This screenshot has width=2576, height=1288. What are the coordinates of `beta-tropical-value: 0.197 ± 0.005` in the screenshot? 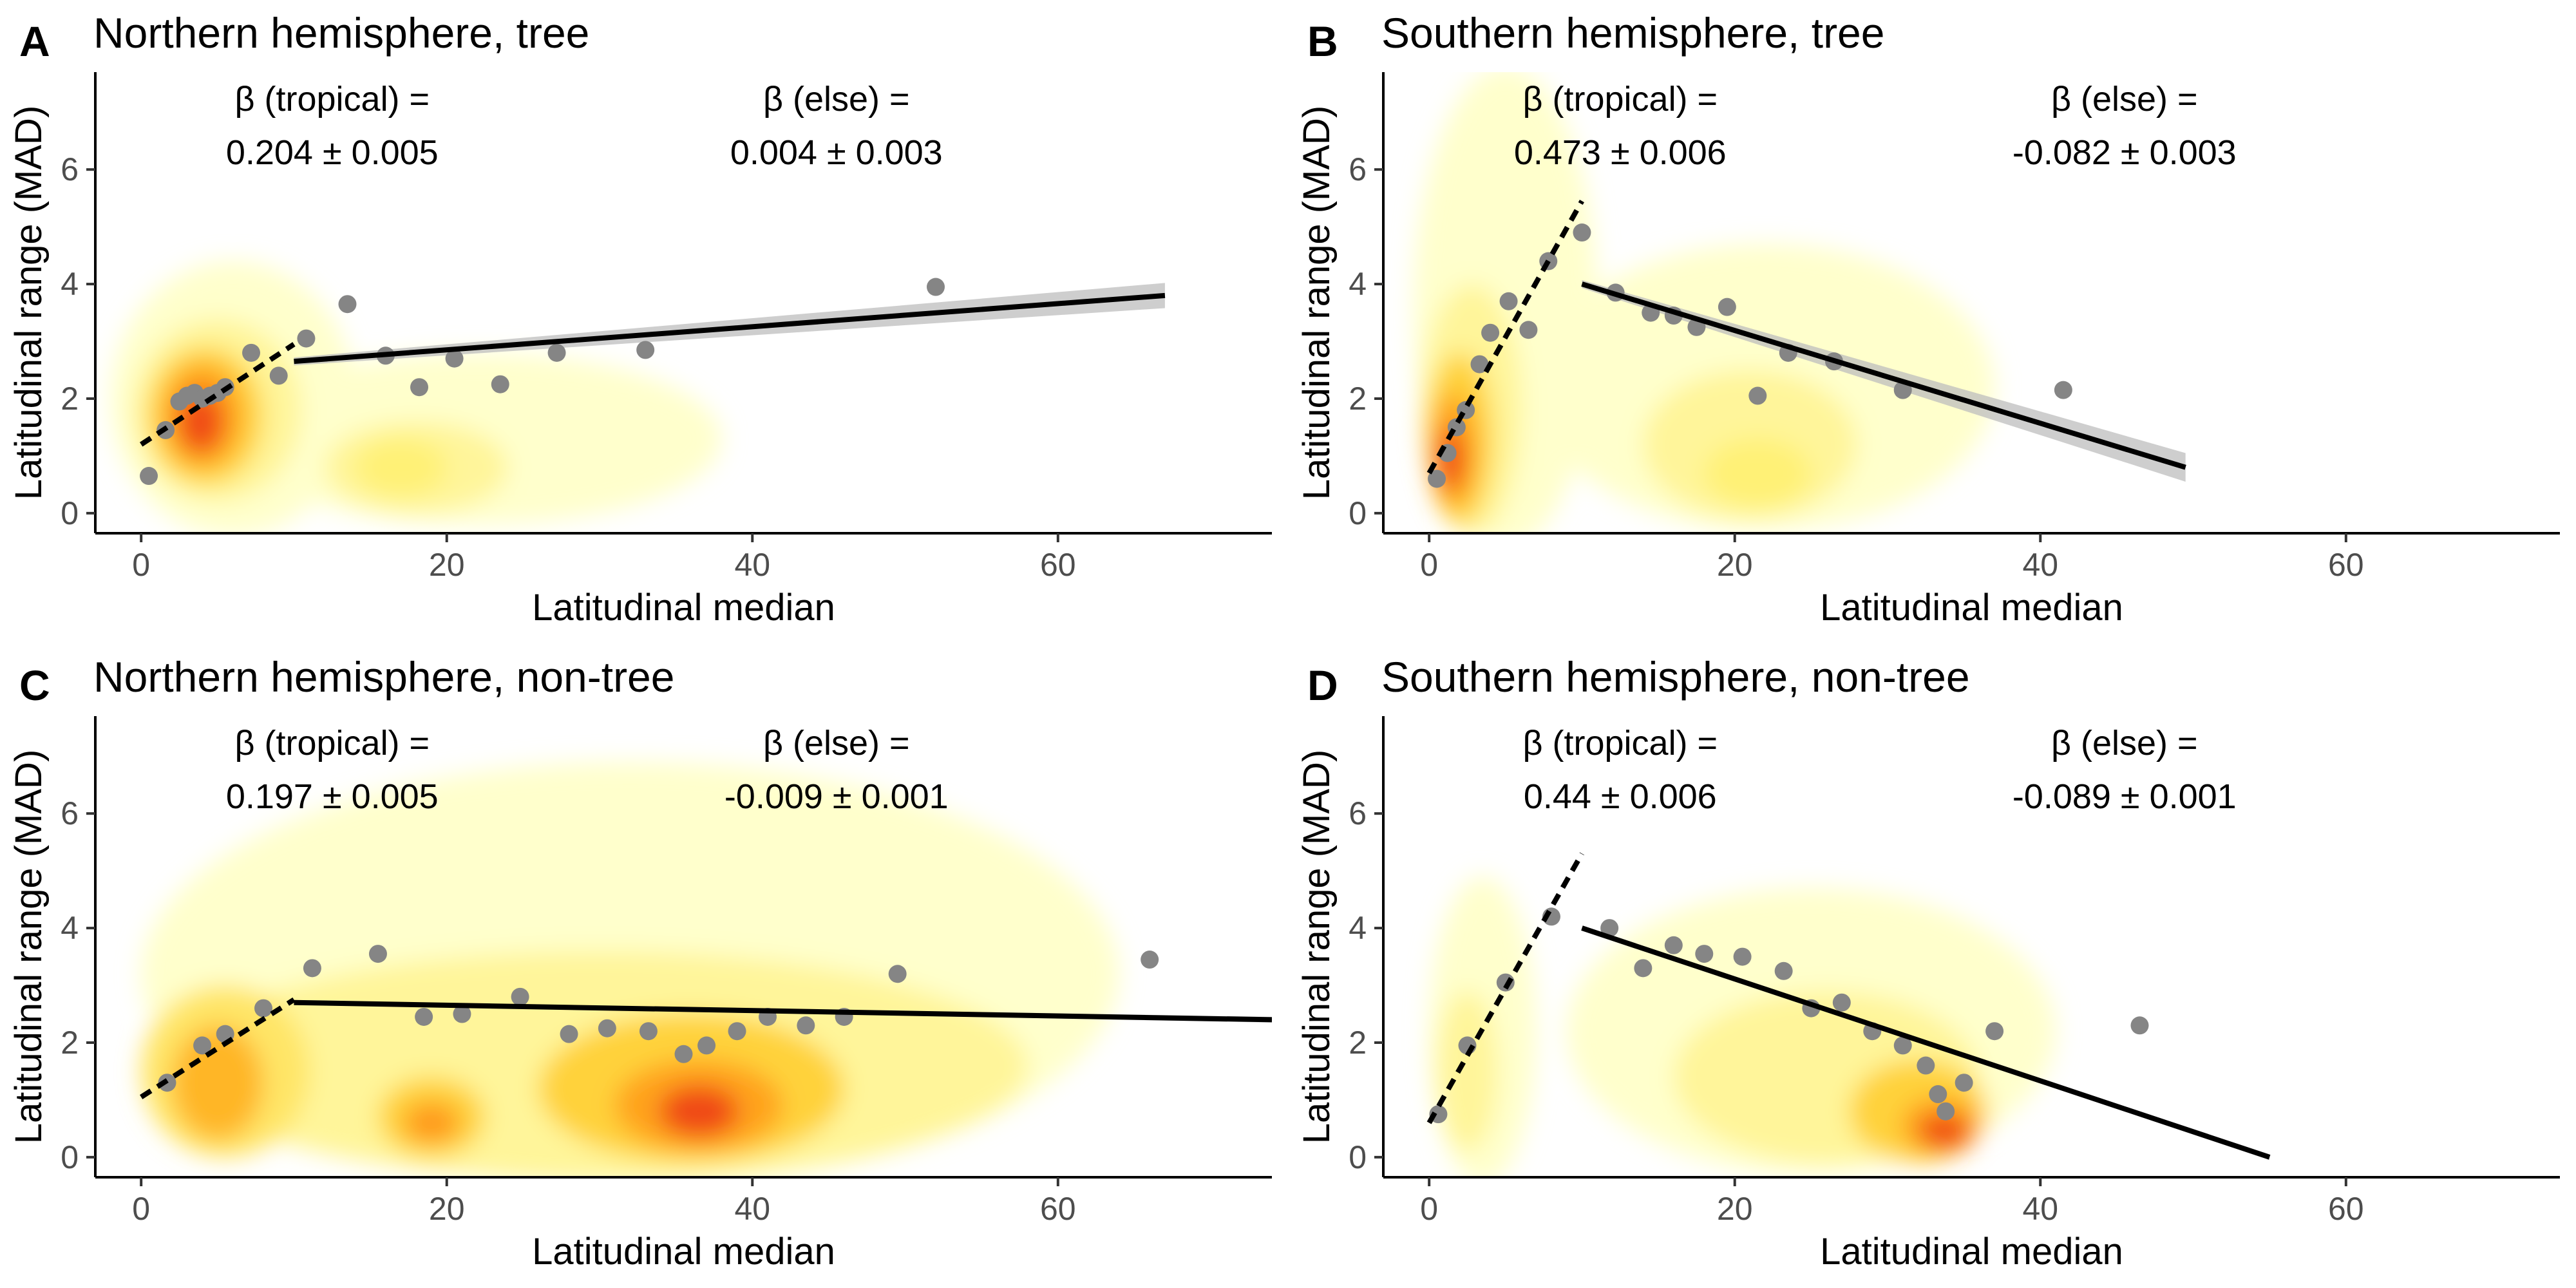 It's located at (333, 796).